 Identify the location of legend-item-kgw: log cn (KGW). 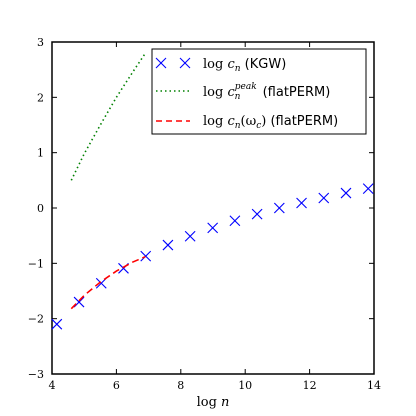
(220, 65).